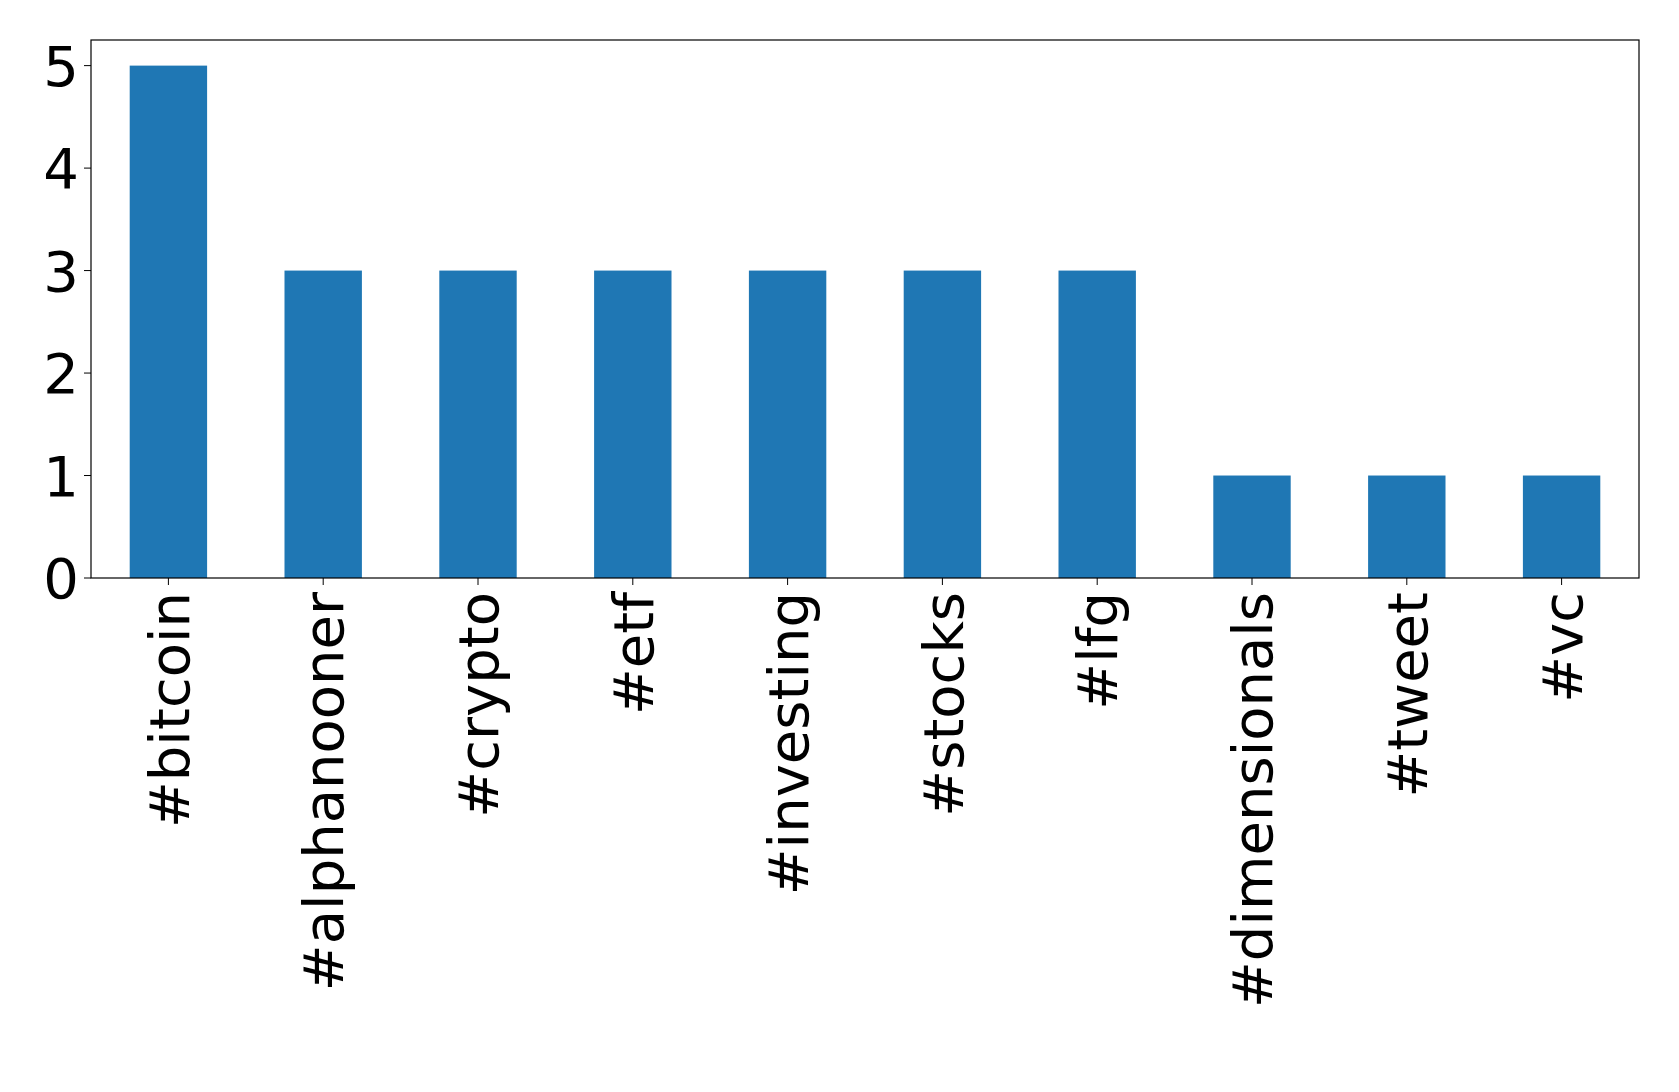 The image size is (1679, 1092). I want to click on y-tick-label: 0, so click(61, 579).